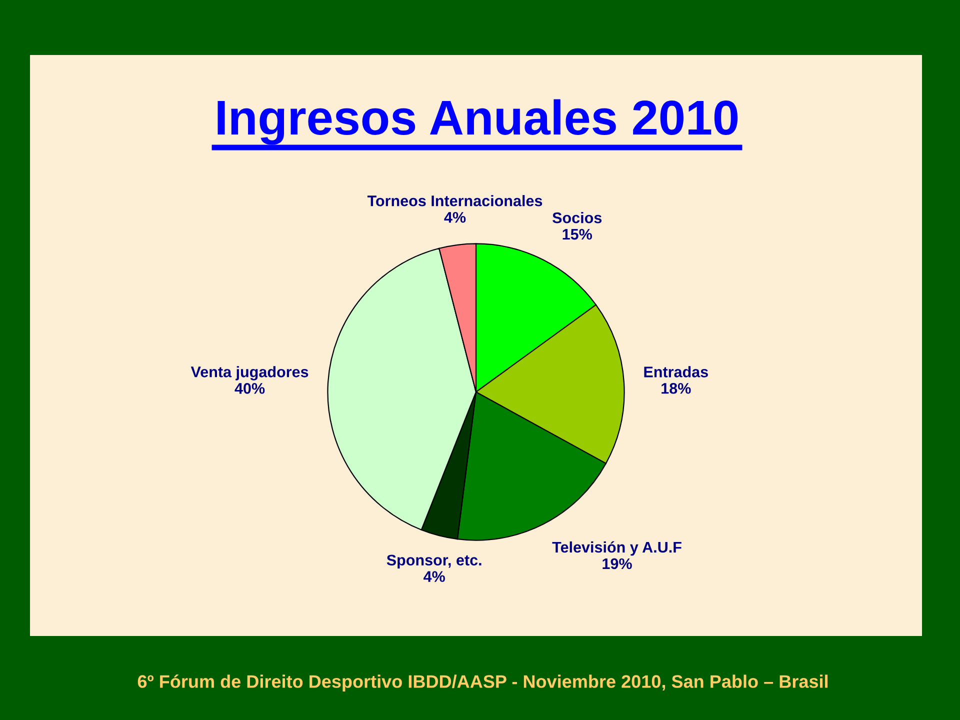  Describe the element at coordinates (249, 373) in the screenshot. I see `slice-label: Venta jugadores` at that location.